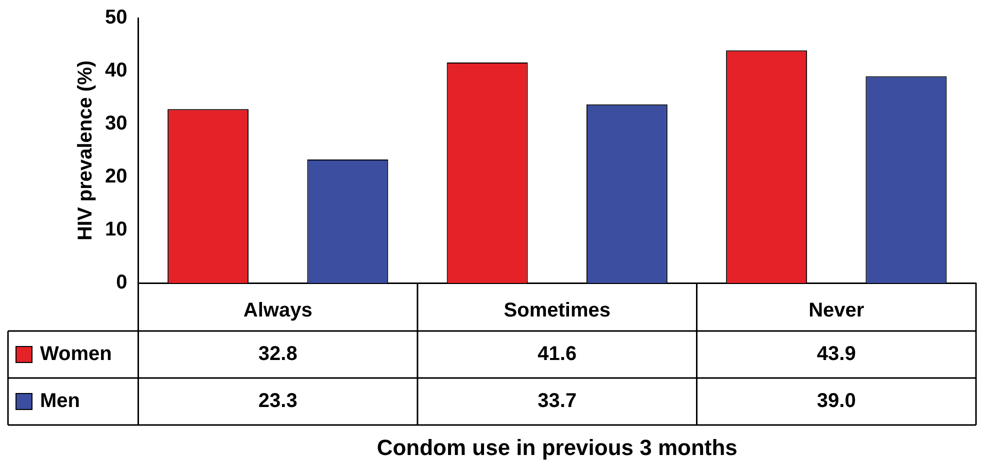 Image resolution: width=986 pixels, height=462 pixels. What do you see at coordinates (85, 150) in the screenshot?
I see `y-axis-title: HIV prevalence (%)` at bounding box center [85, 150].